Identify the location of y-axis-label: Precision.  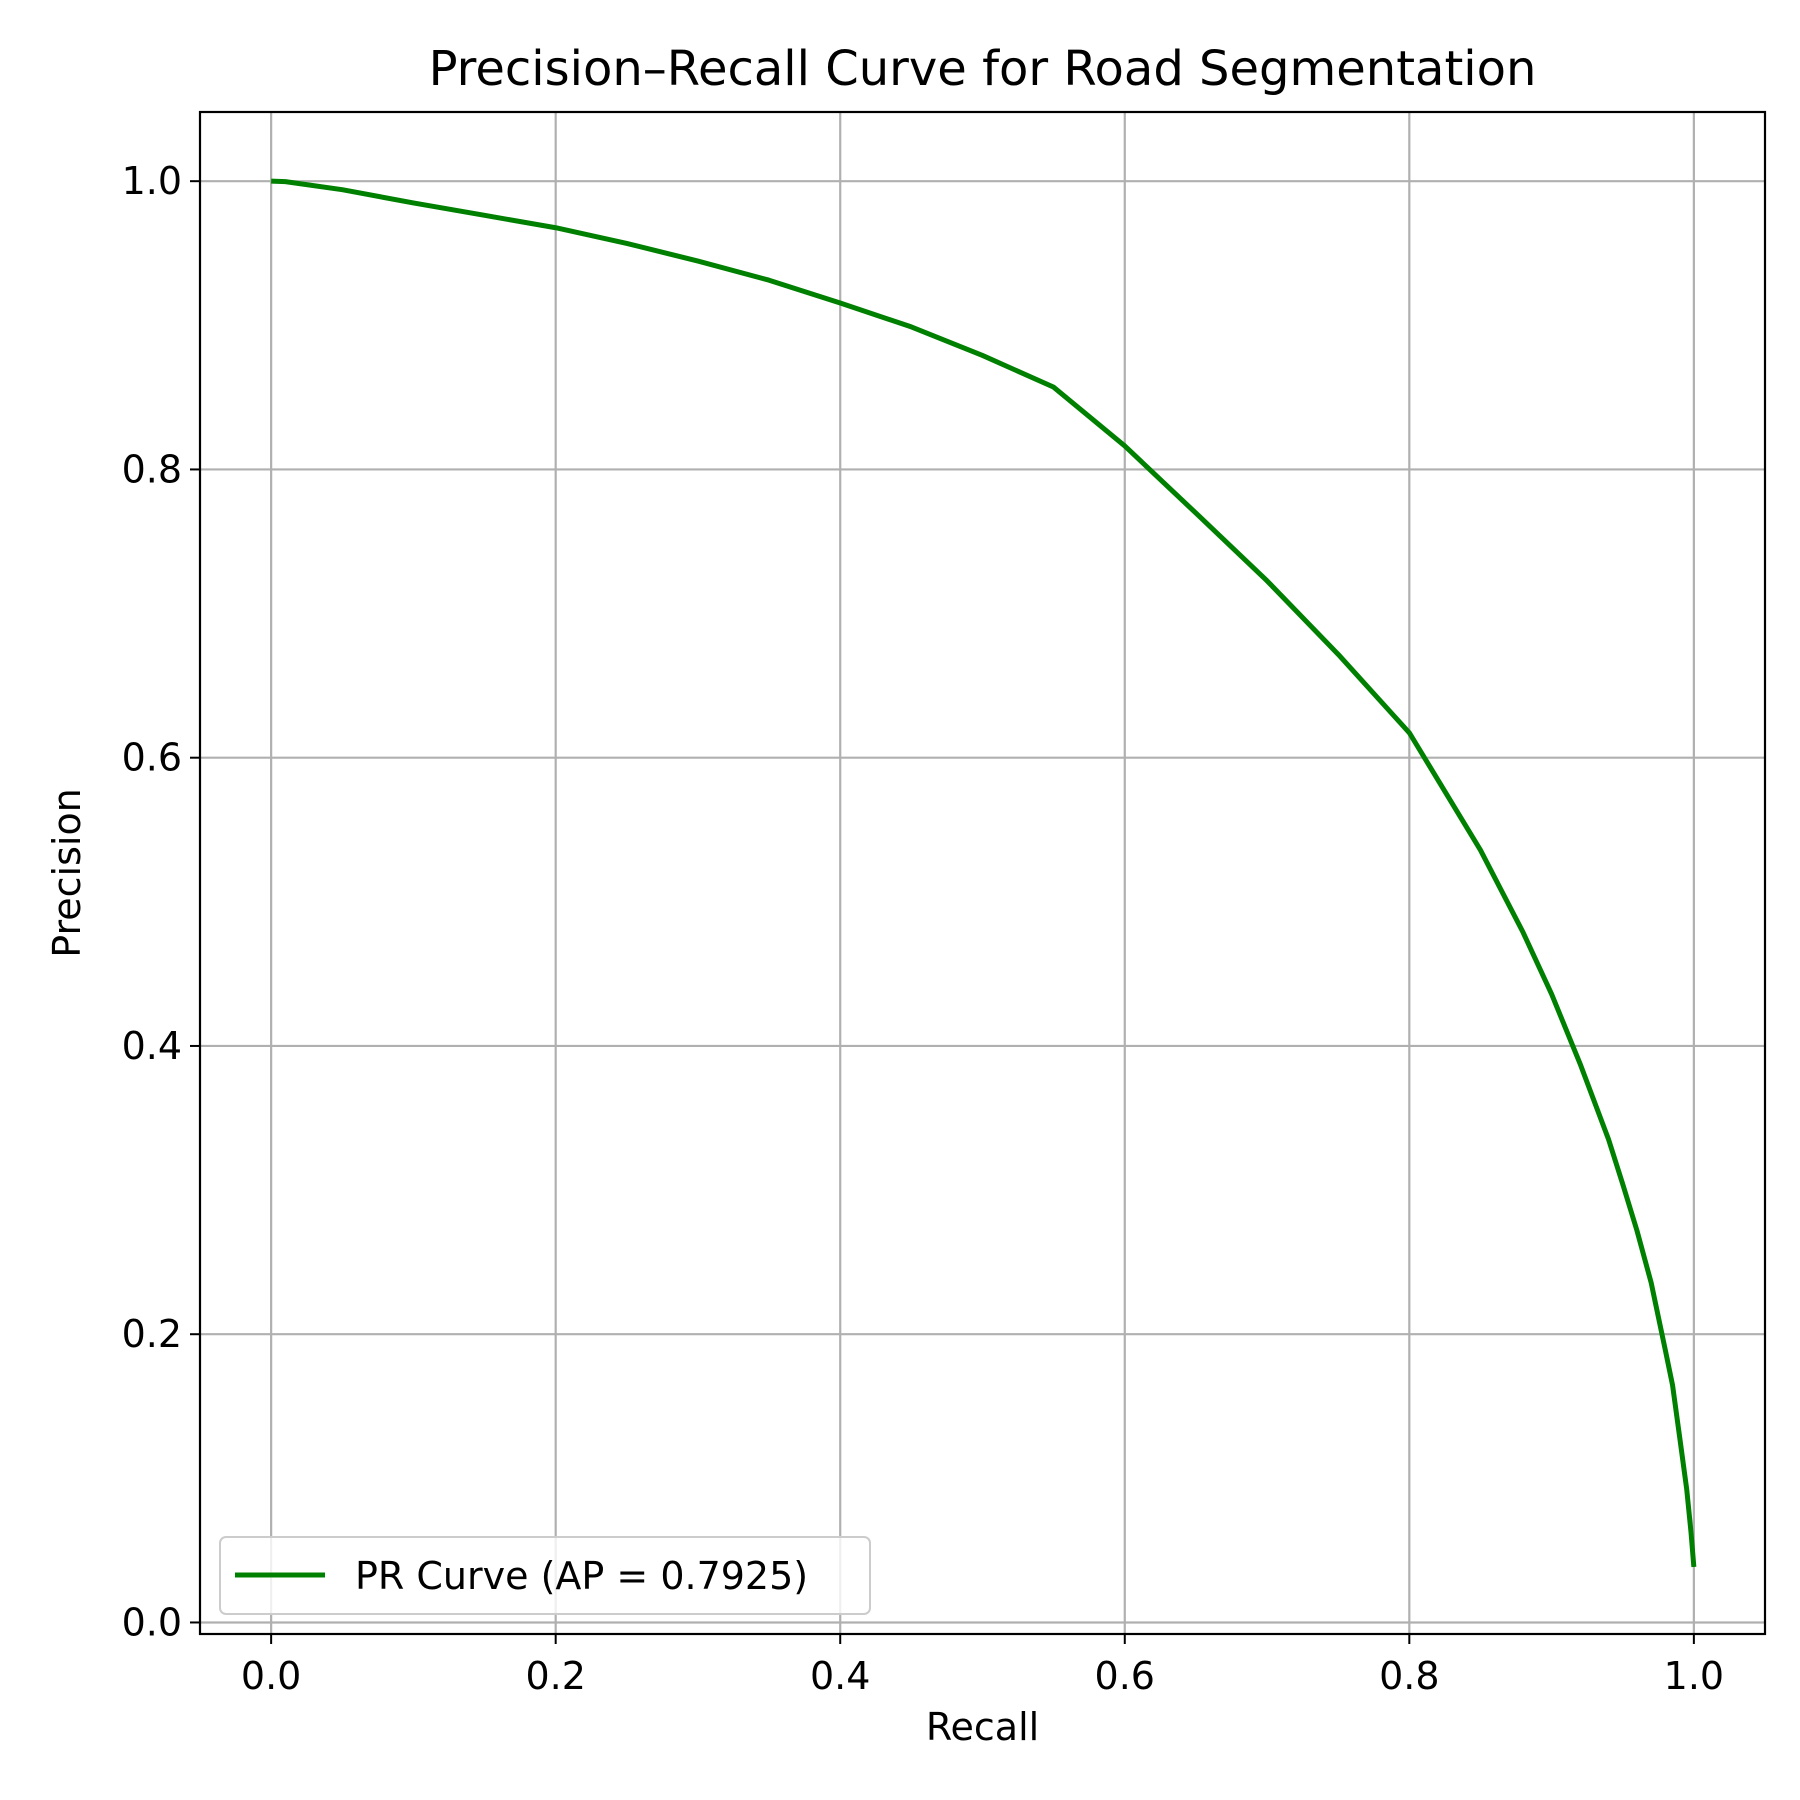
(67, 873).